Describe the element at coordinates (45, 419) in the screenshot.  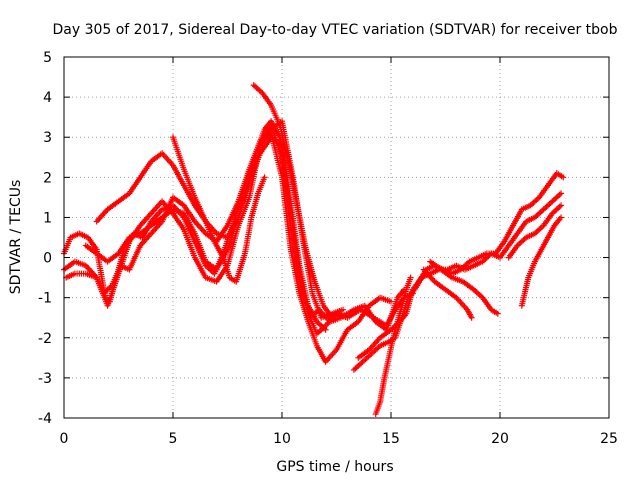
I see `y-tick-label: -4` at that location.